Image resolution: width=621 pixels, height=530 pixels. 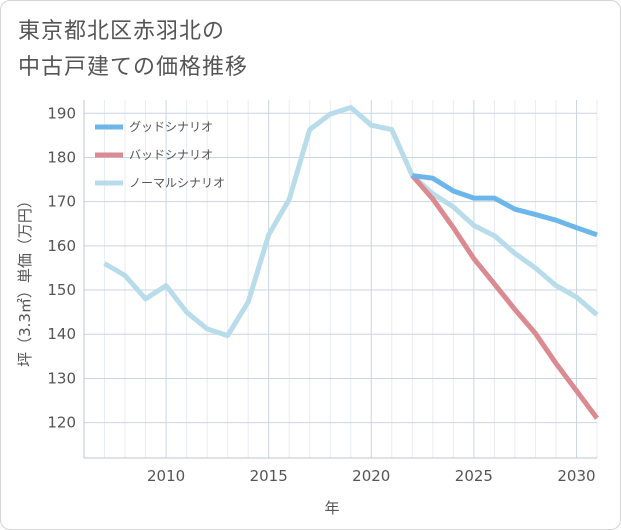 What do you see at coordinates (61, 157) in the screenshot?
I see `y-tick-label: 180` at bounding box center [61, 157].